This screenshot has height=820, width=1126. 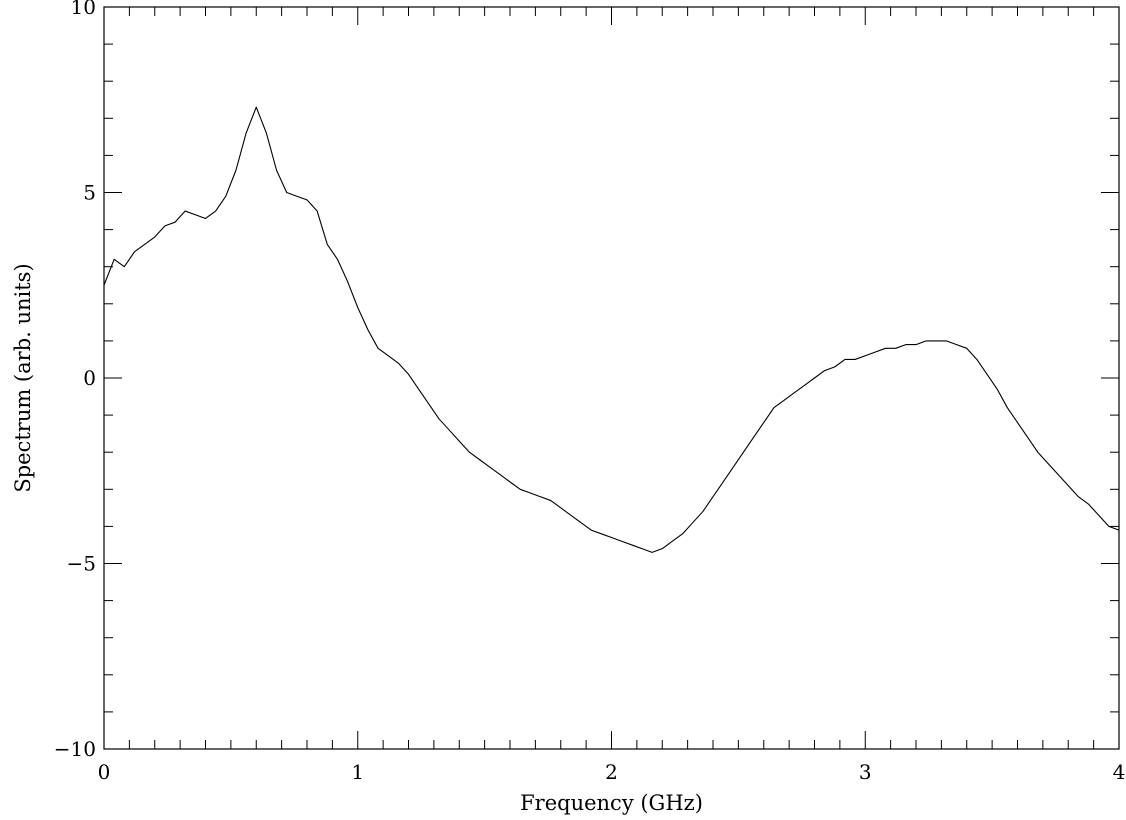 What do you see at coordinates (23, 377) in the screenshot?
I see `y-axis-label: Spectrum (arb. units)` at bounding box center [23, 377].